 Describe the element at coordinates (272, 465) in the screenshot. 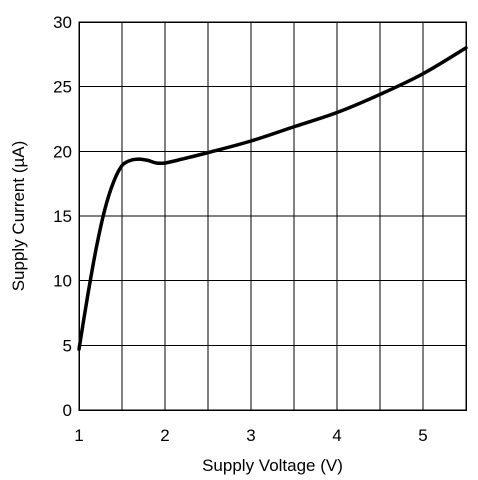

I see `x-axis-title: Supply Voltage (V)` at that location.